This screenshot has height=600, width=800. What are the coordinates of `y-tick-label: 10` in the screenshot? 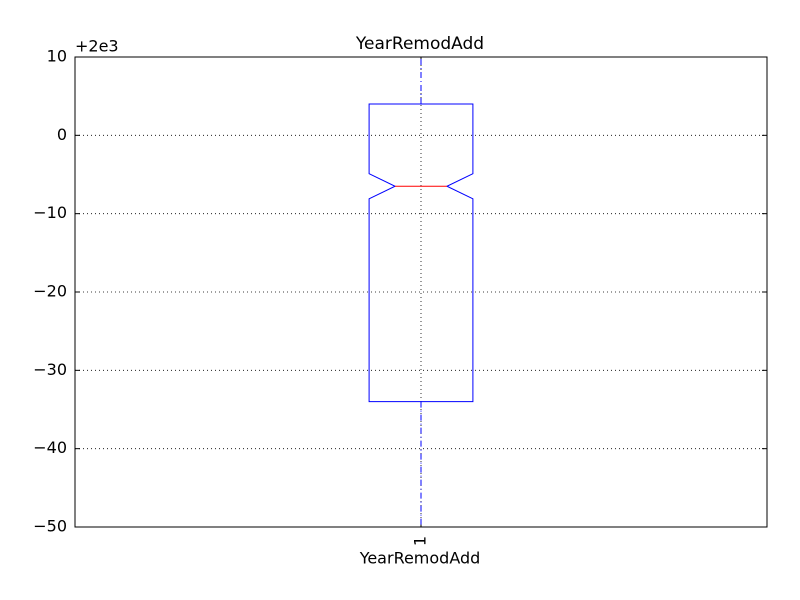 It's located at (57, 56).